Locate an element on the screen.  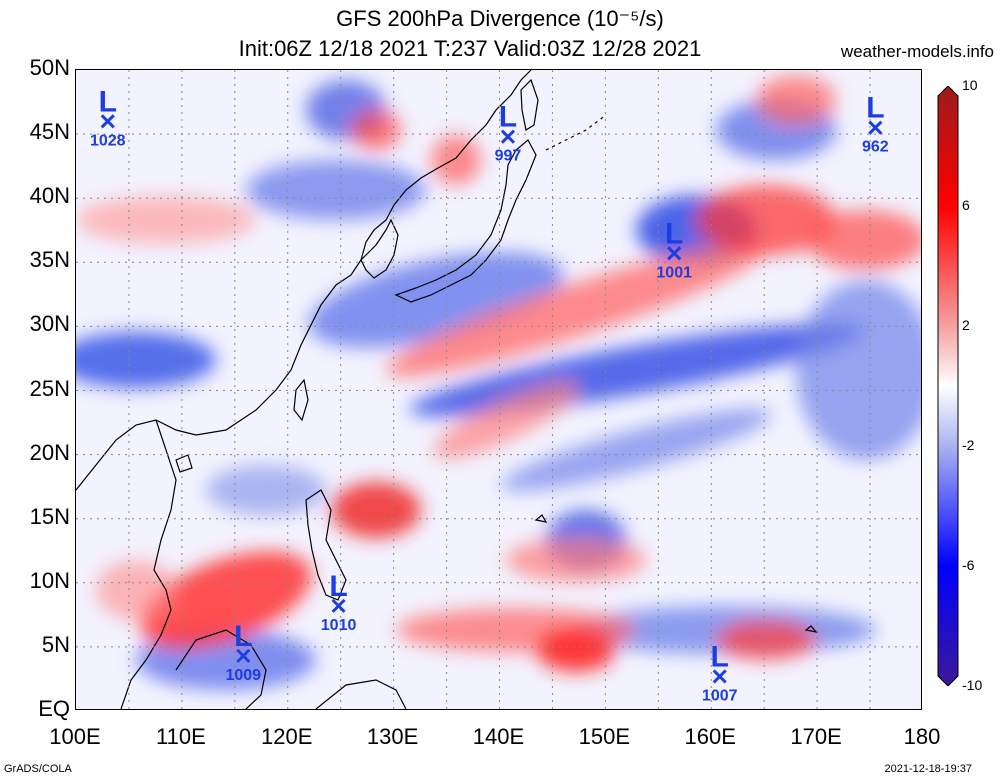
low-pressure-value: 962 is located at coordinates (875, 147).